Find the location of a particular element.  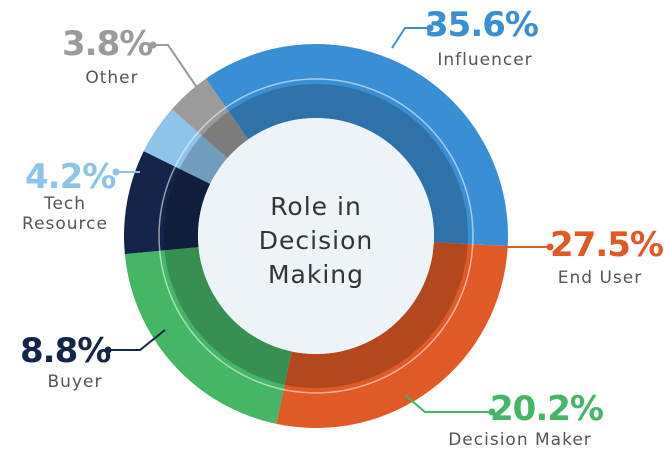

category-label: Decision Maker is located at coordinates (520, 440).